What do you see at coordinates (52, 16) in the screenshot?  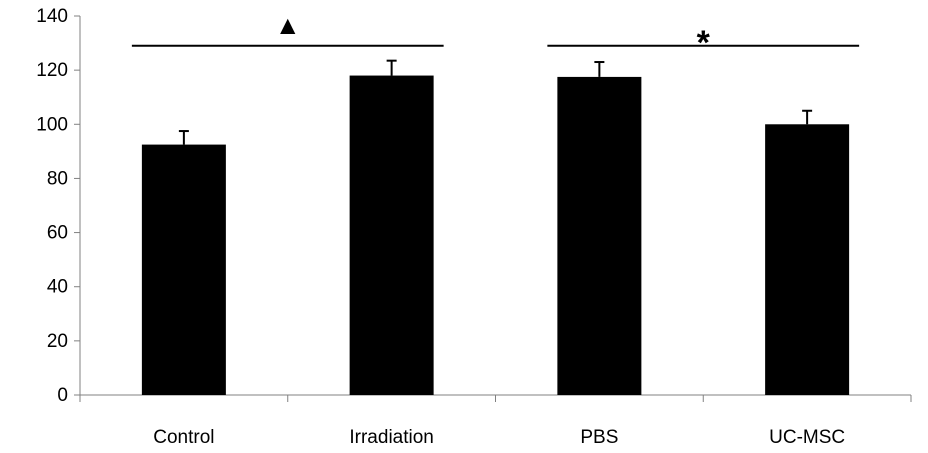 I see `y-tick-label: 140` at bounding box center [52, 16].